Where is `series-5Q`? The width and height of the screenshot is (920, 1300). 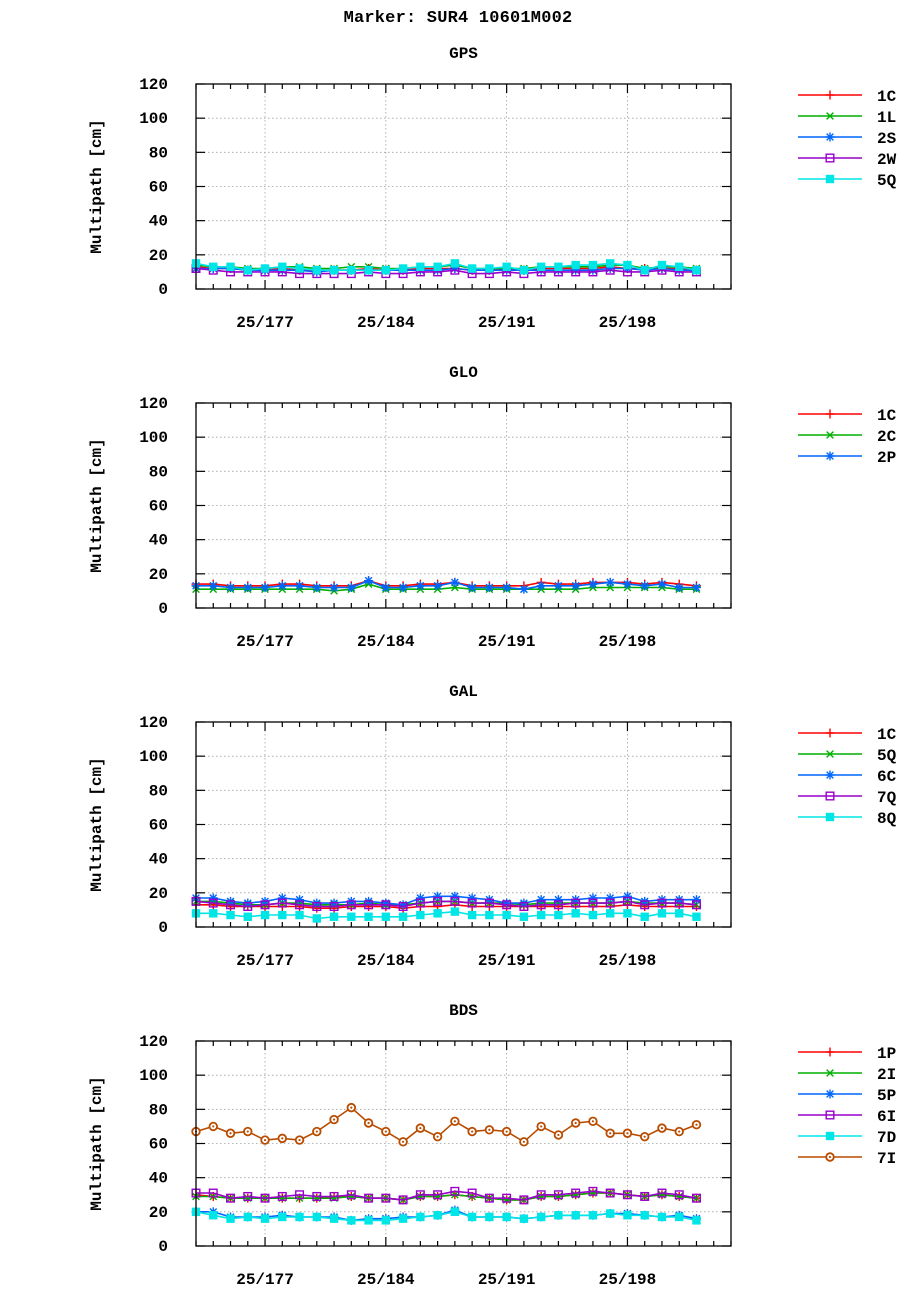
series-5Q is located at coordinates (446, 267).